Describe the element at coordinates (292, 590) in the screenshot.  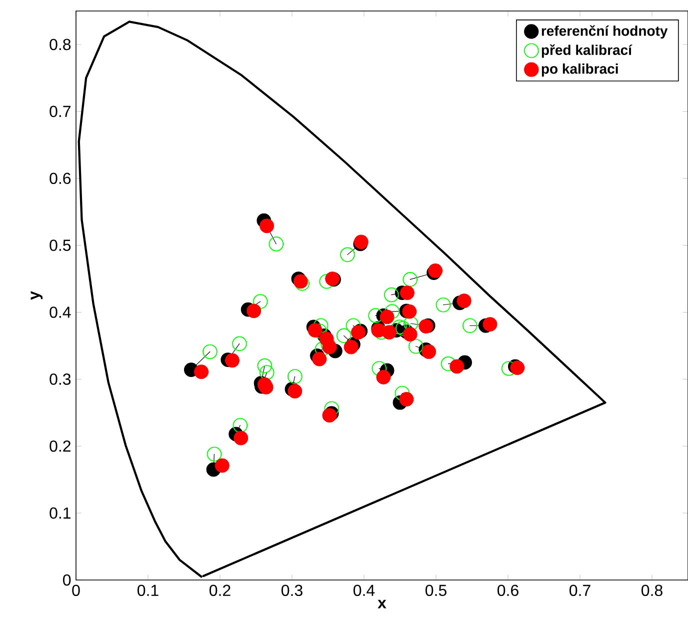
I see `x-tick-label: 0.3` at that location.